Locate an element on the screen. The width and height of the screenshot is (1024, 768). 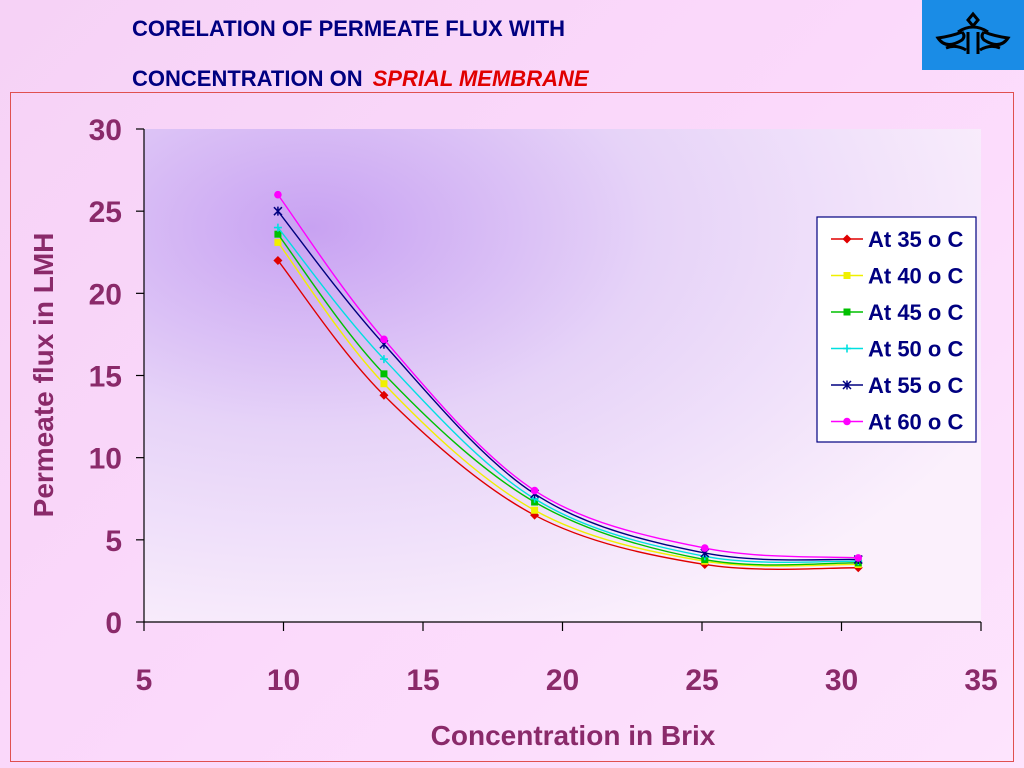
slide-title-accent: SPRIAL MEMBRANE is located at coordinates (480, 78).